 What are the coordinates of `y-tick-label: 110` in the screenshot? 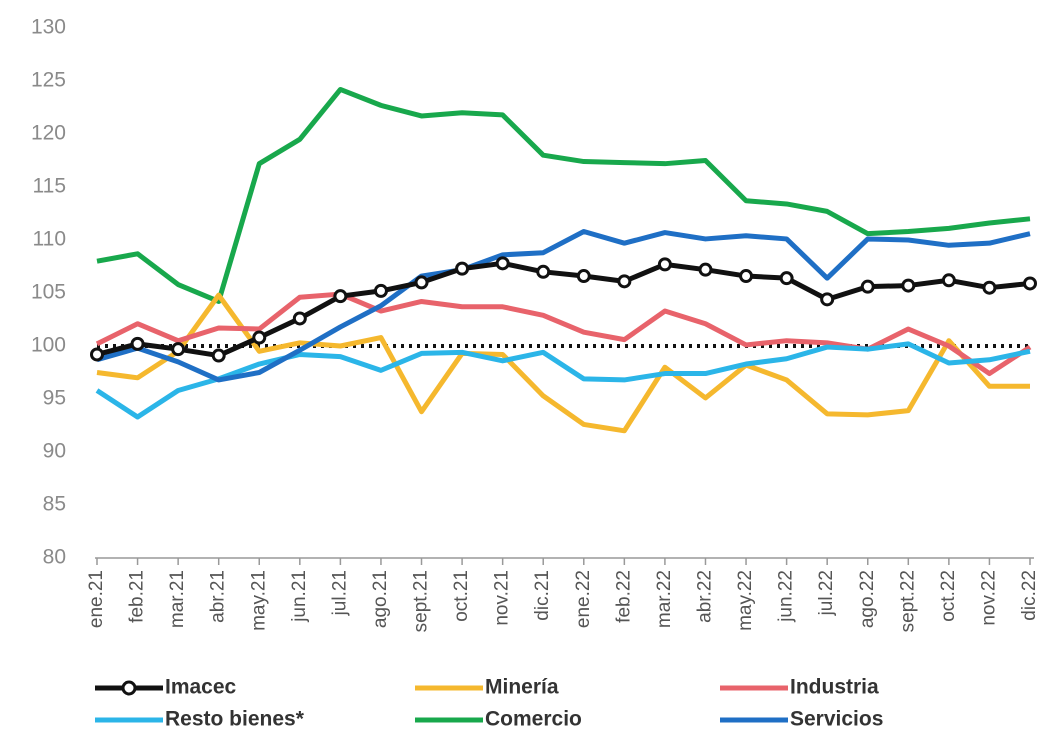 It's located at (49, 239).